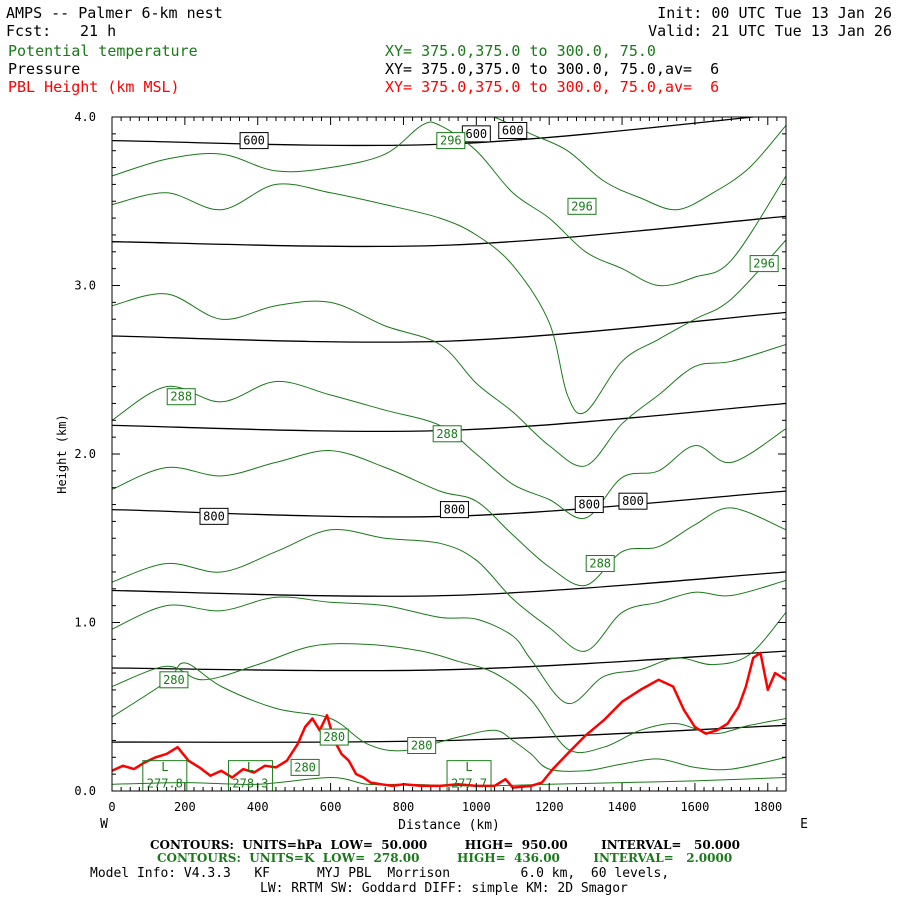  Describe the element at coordinates (552, 87) in the screenshot. I see `xy-pbl: XY= 375.0,375.0 to 300.0, 75.0,av= 6` at that location.